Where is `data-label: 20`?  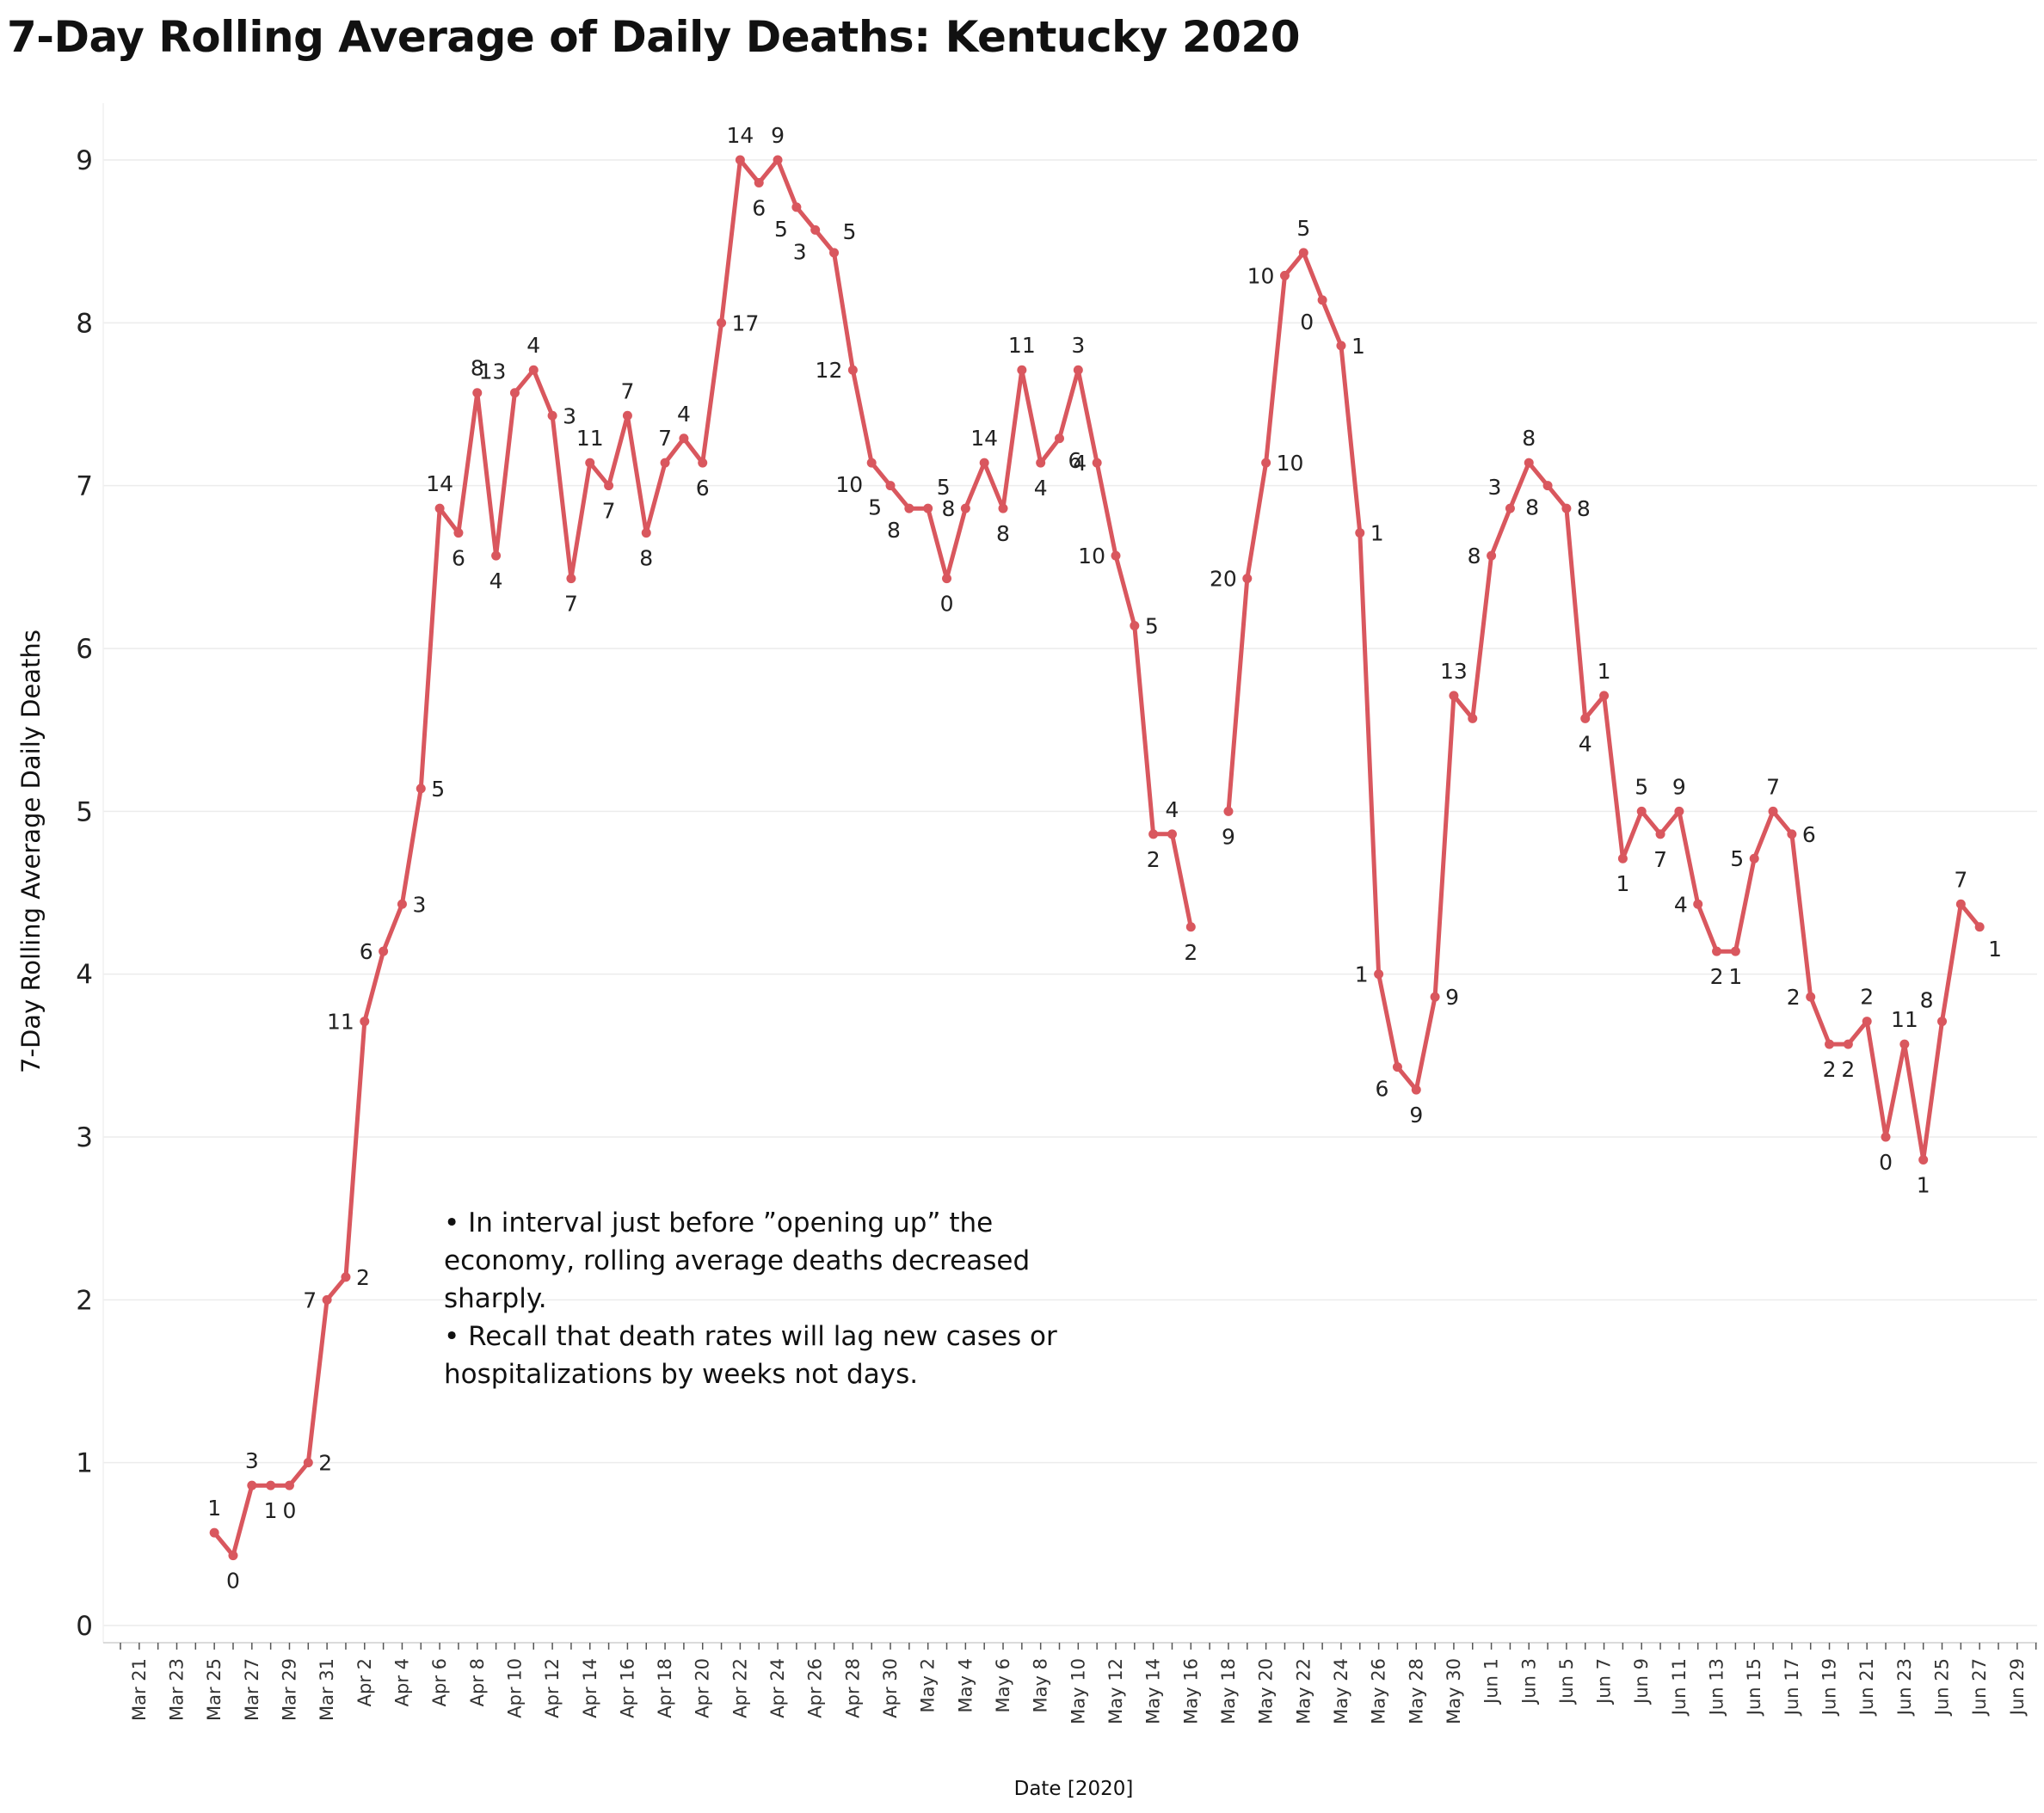
data-label: 20 is located at coordinates (1223, 579).